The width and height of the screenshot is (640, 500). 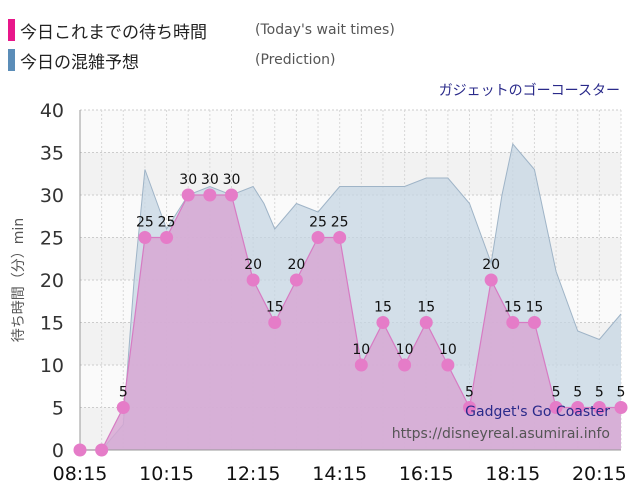 I want to click on x-tick-label: 16:15, so click(x=426, y=474).